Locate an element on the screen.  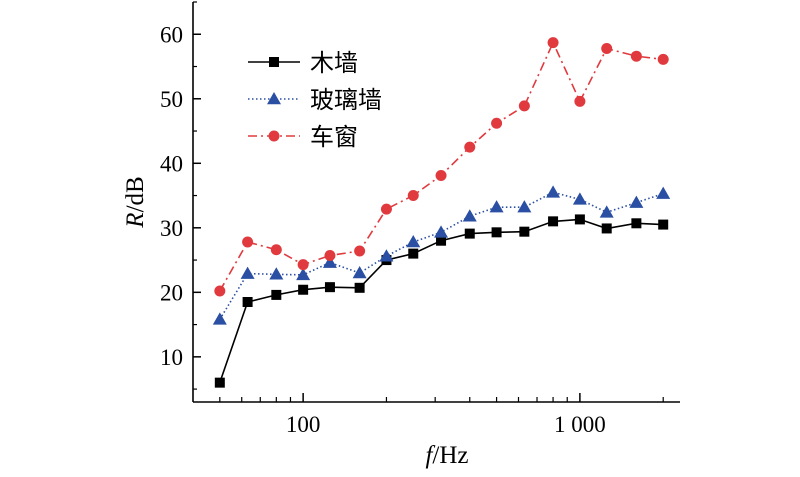
legend-label: 木墙 is located at coordinates (334, 63).